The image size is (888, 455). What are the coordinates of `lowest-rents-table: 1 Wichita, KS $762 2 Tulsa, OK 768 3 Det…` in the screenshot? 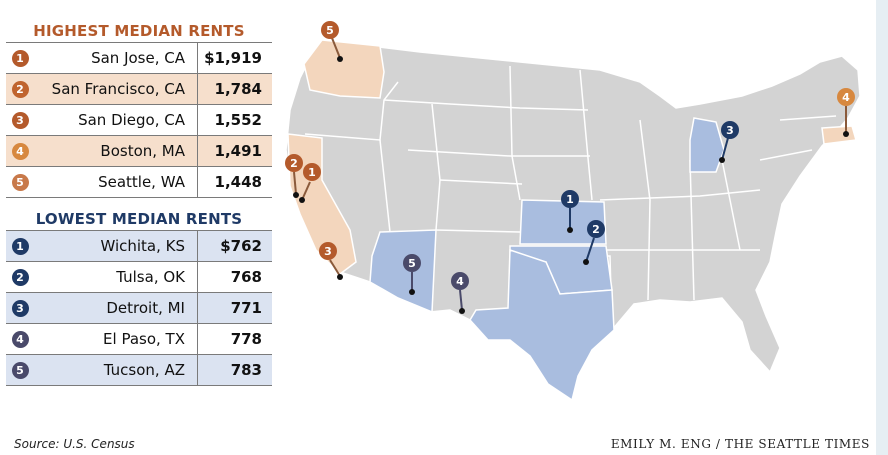 It's located at (139, 308).